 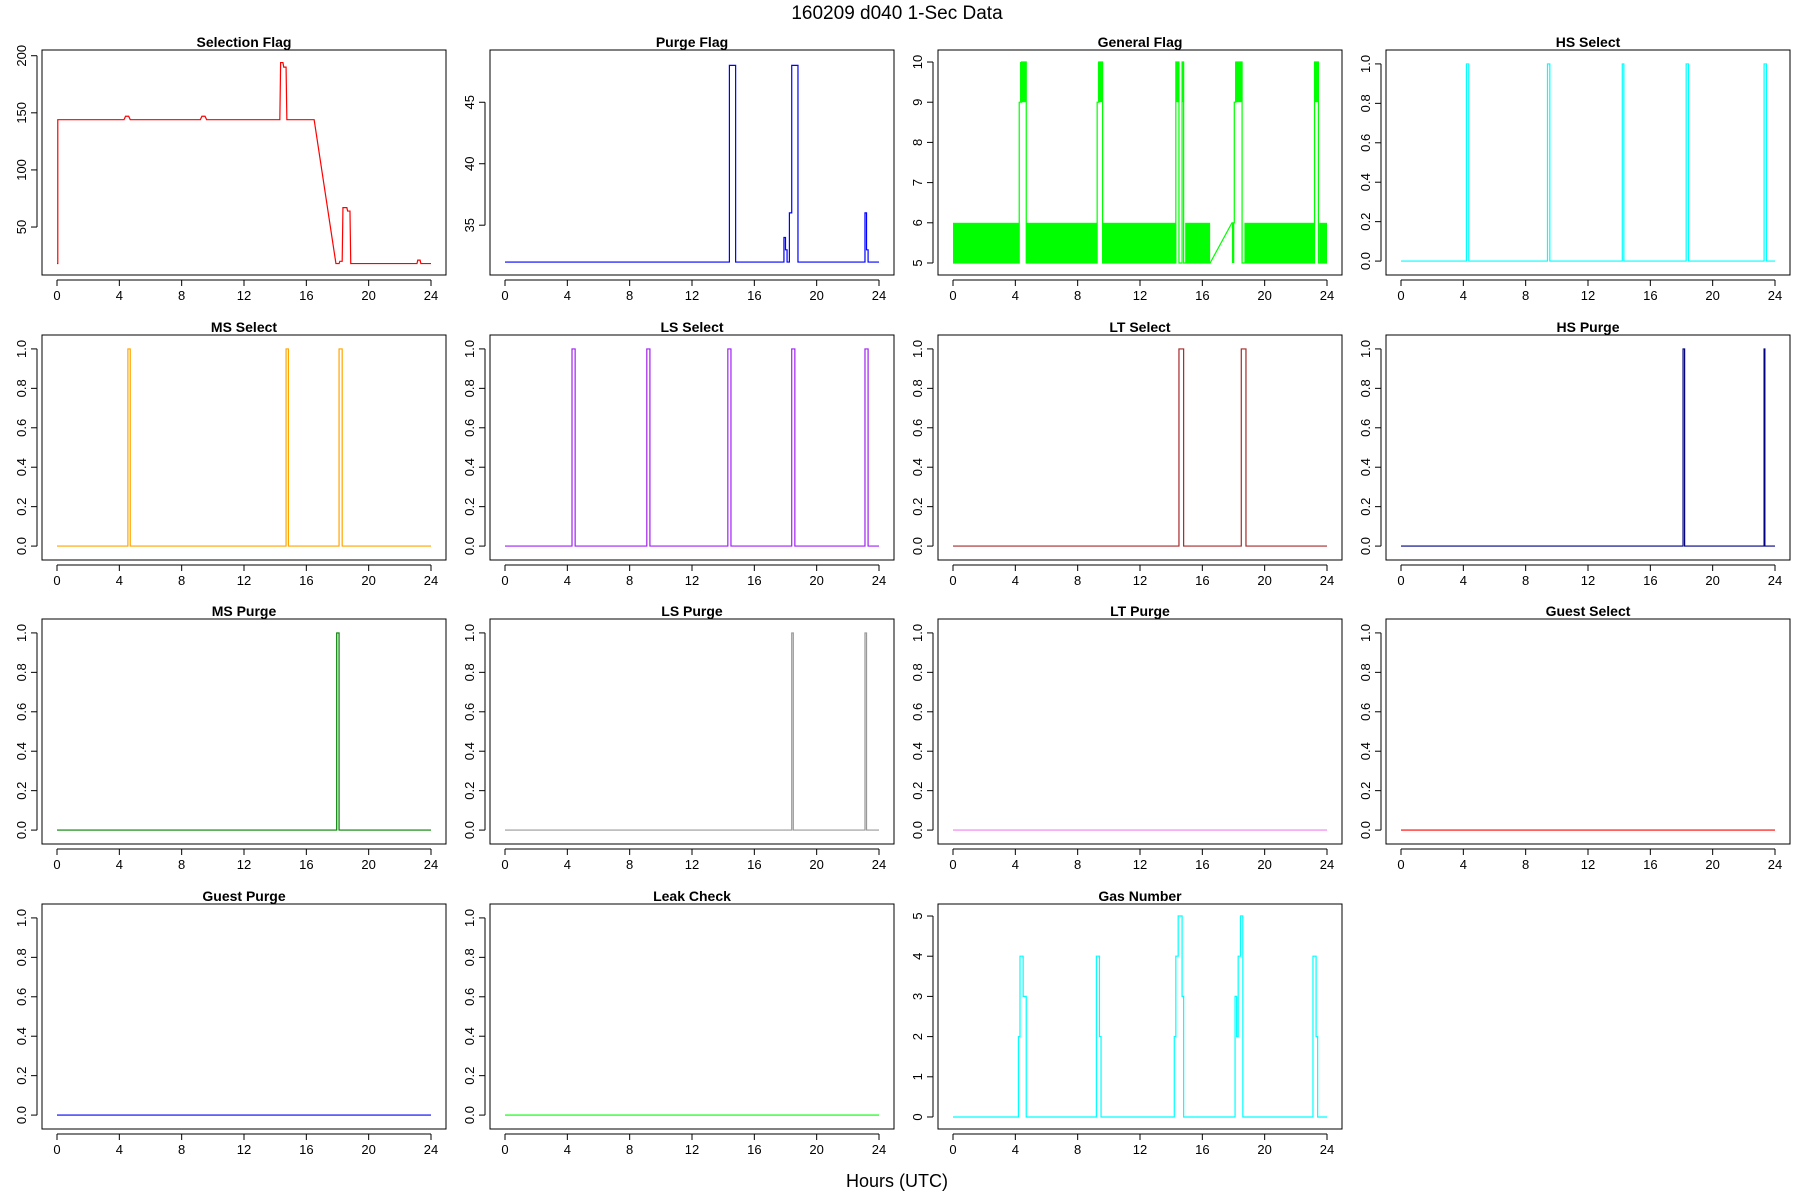 What do you see at coordinates (917, 262) in the screenshot?
I see `y-tick-label: 5` at bounding box center [917, 262].